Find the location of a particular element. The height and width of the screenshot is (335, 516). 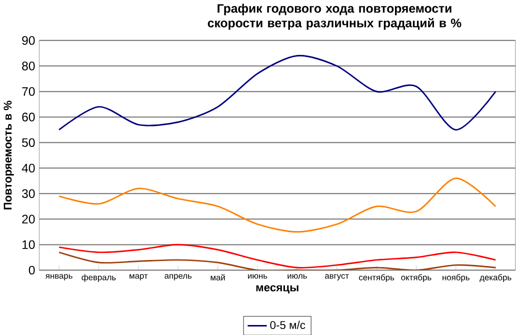

x-tick-label: март is located at coordinates (139, 277).